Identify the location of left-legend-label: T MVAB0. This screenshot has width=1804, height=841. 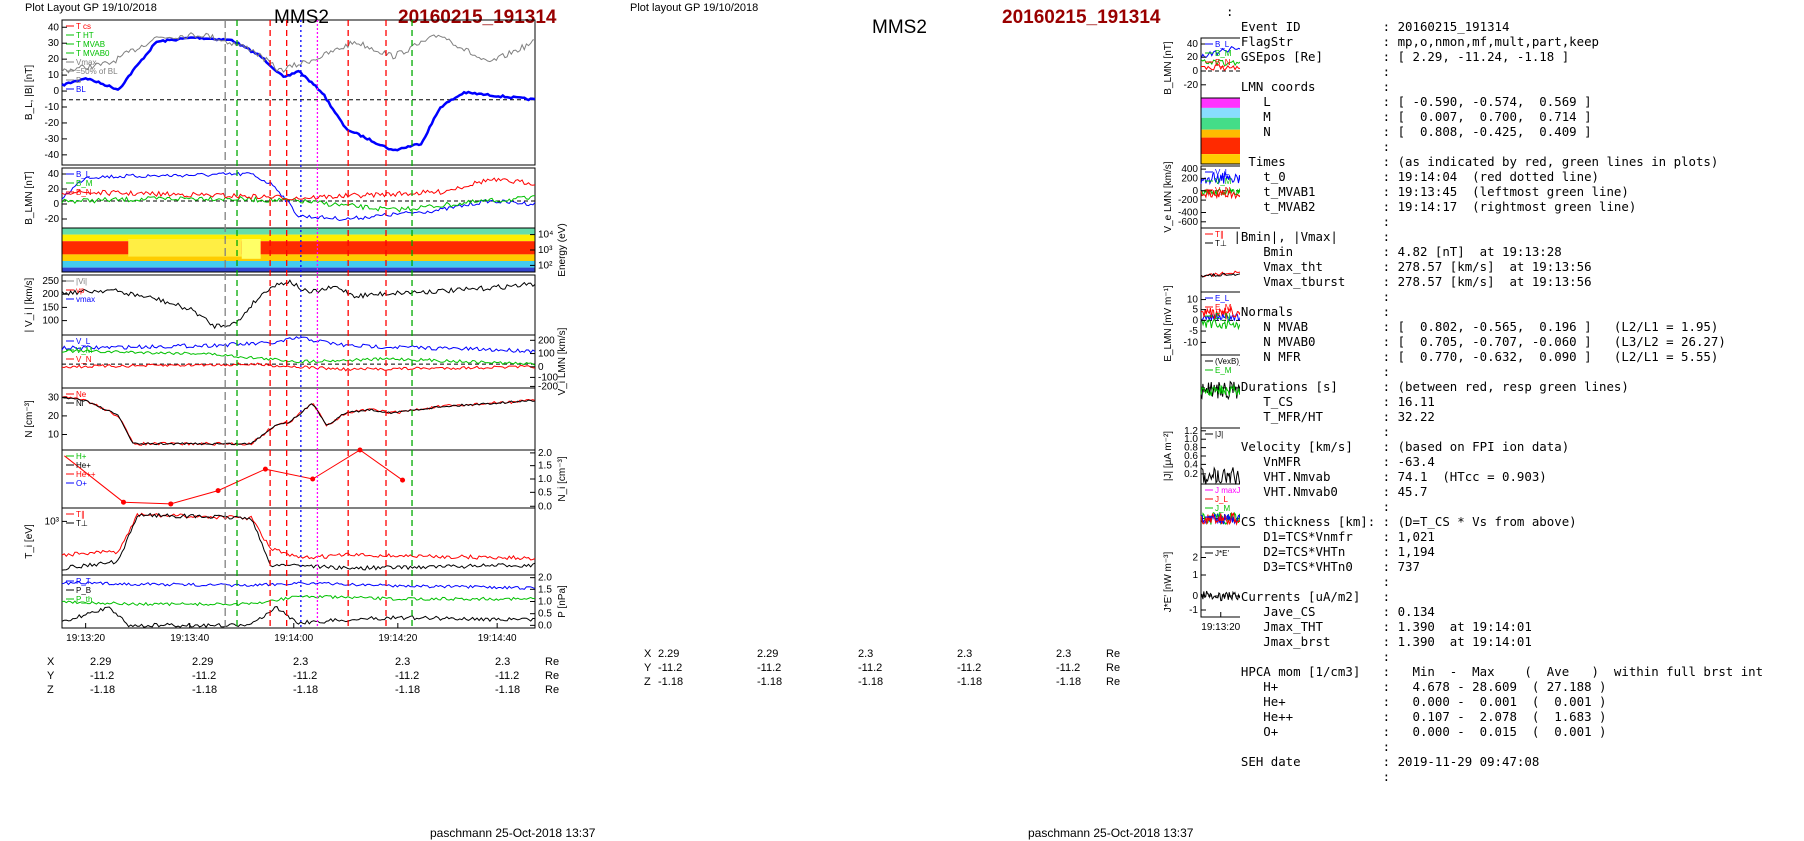
(93, 53).